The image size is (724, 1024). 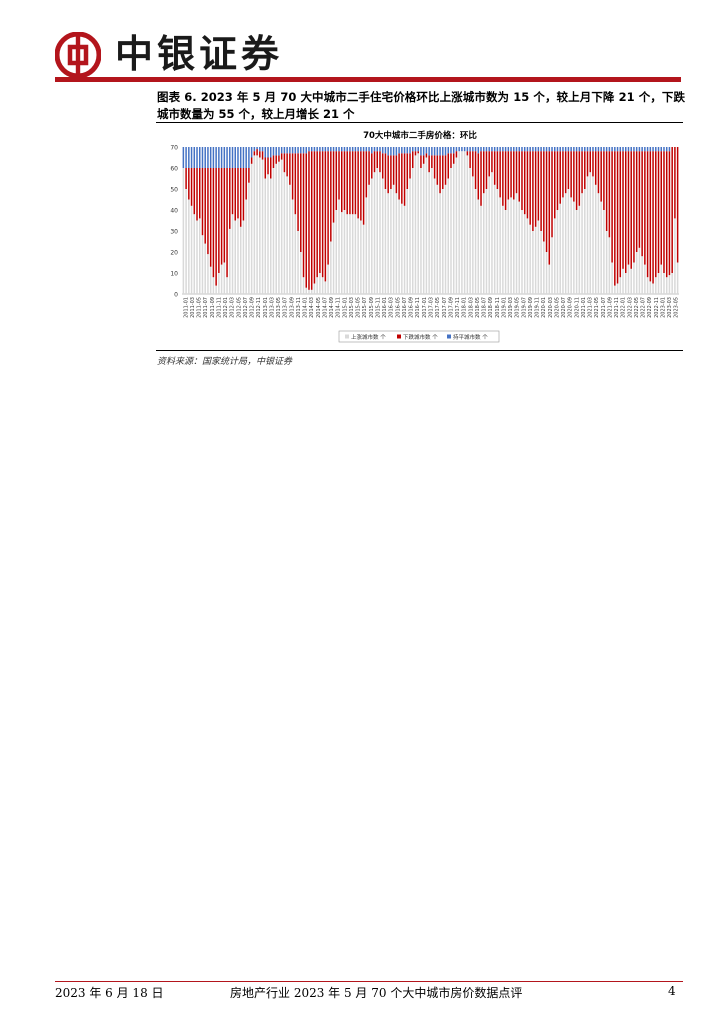 What do you see at coordinates (644, 307) in the screenshot?
I see `x-tick-label: 2022-07` at bounding box center [644, 307].